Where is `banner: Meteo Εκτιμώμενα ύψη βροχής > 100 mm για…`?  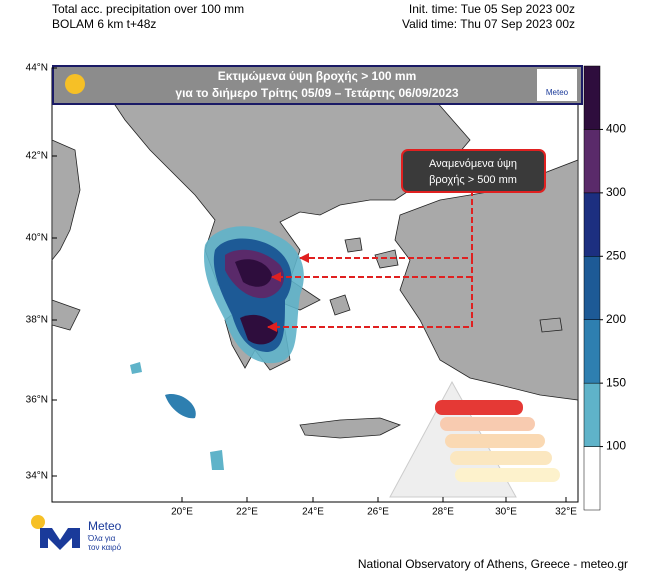
banner: Meteo Εκτιμώμενα ύψη βροχής > 100 mm για… is located at coordinates (317, 85).